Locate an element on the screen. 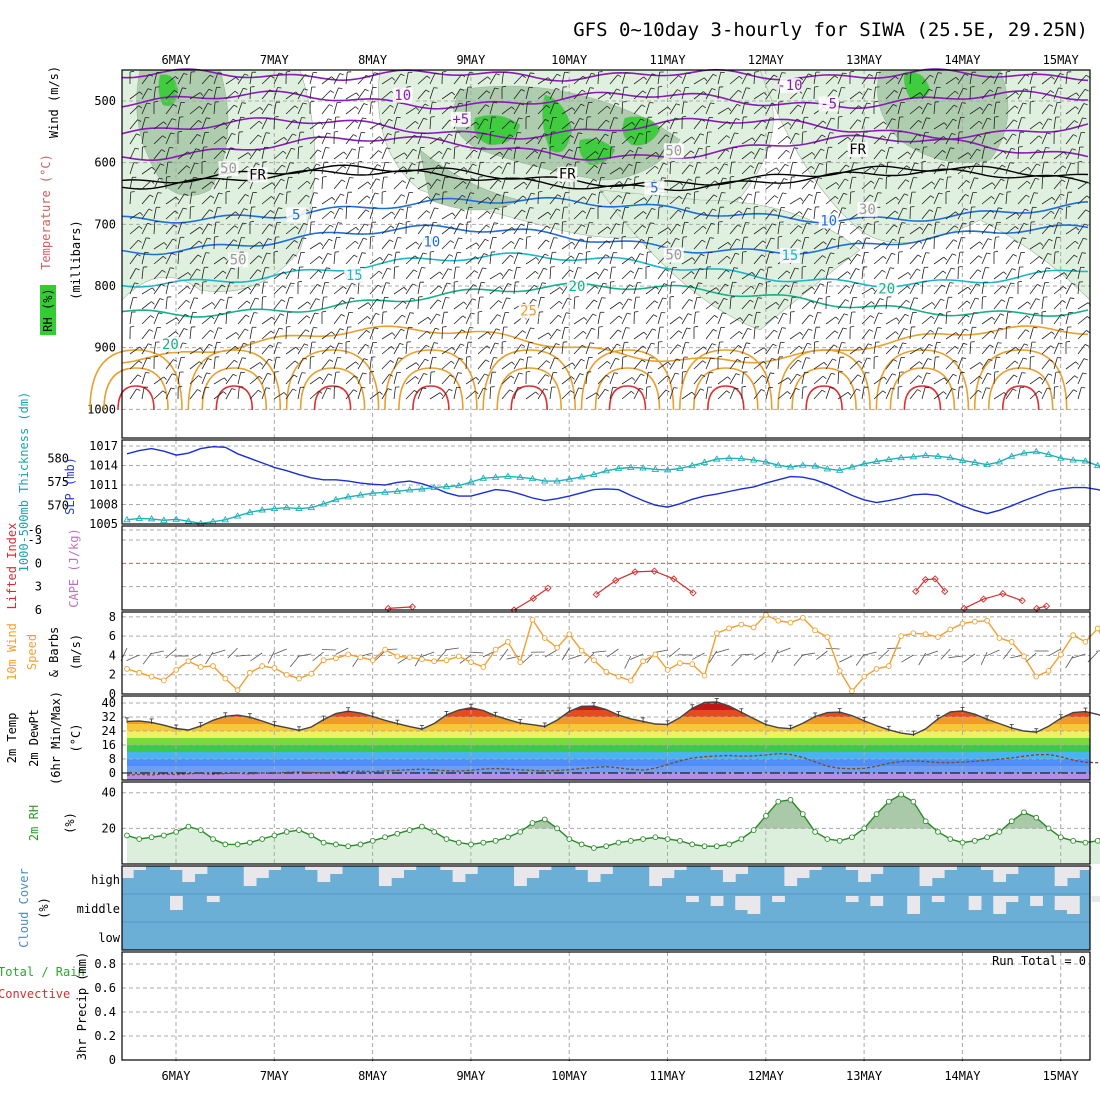 Image resolution: width=1100 pixels, height=1100 pixels. temp-band is located at coordinates (608, 713).